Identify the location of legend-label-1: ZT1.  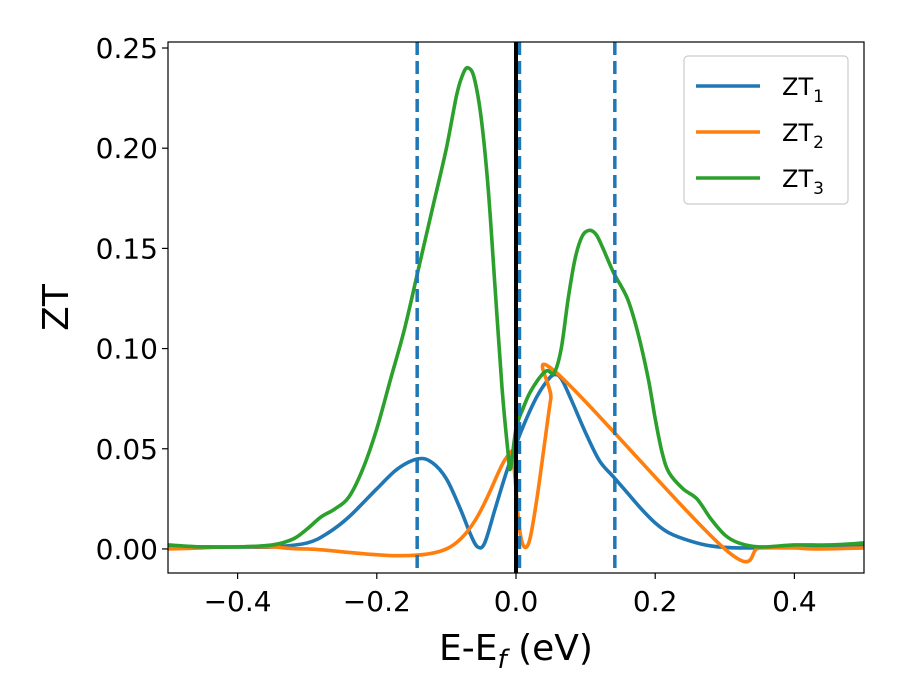
(803, 90).